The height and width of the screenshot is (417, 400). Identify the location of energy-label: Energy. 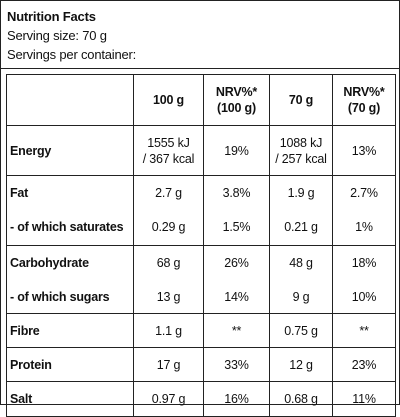
(70, 150).